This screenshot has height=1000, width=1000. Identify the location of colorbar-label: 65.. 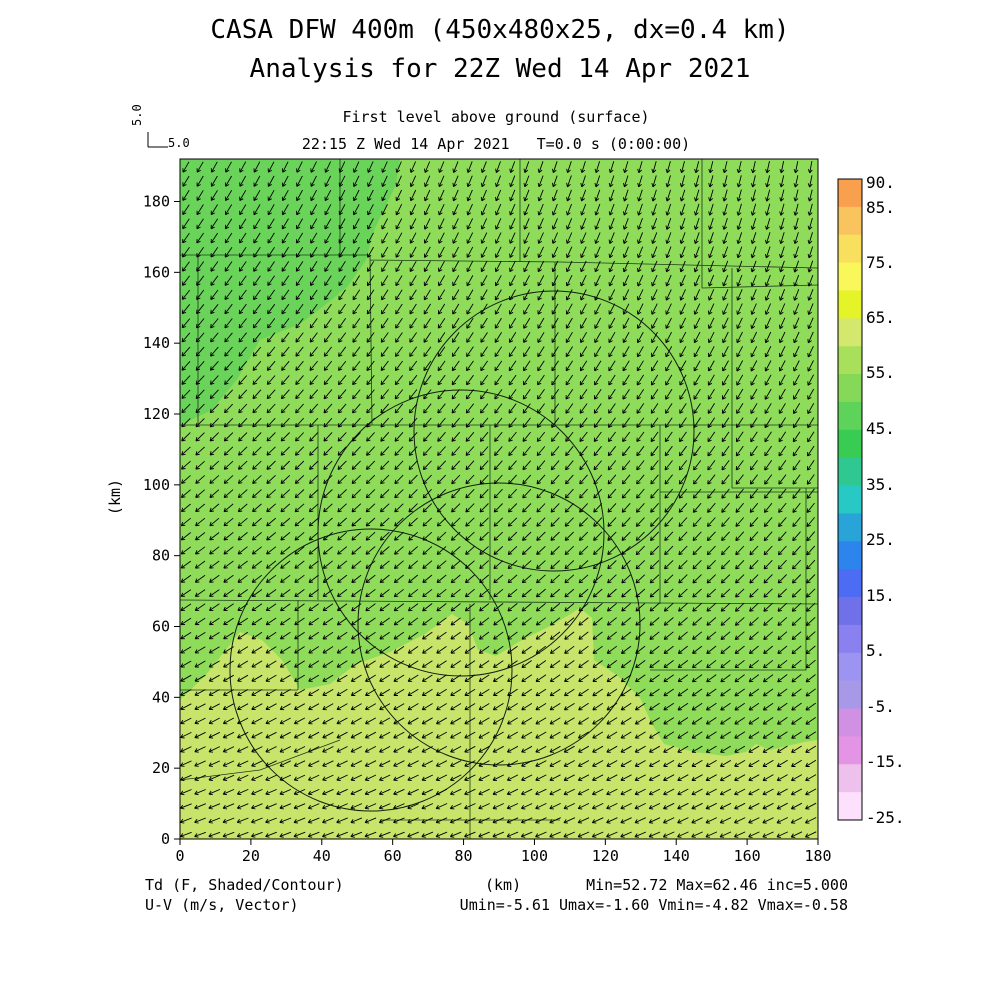
(880, 317).